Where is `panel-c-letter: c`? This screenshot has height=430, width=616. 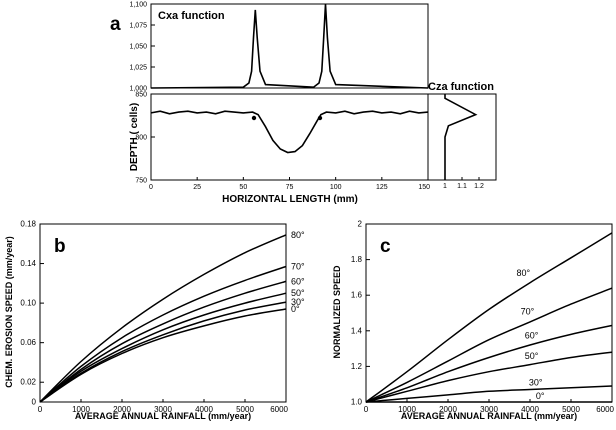 panel-c-letter: c is located at coordinates (385, 246).